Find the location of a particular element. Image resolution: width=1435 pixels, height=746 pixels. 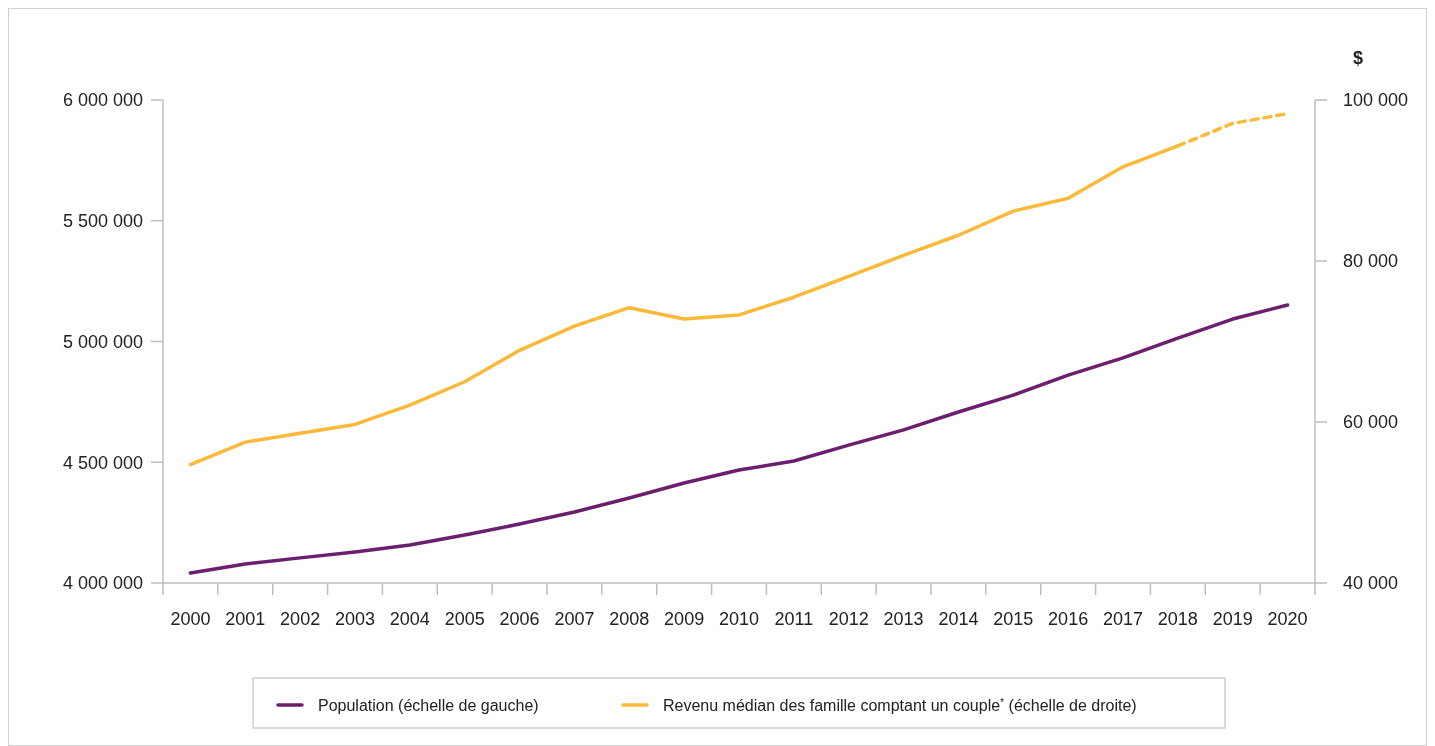

x-tick-label: 2018 is located at coordinates (1177, 619).